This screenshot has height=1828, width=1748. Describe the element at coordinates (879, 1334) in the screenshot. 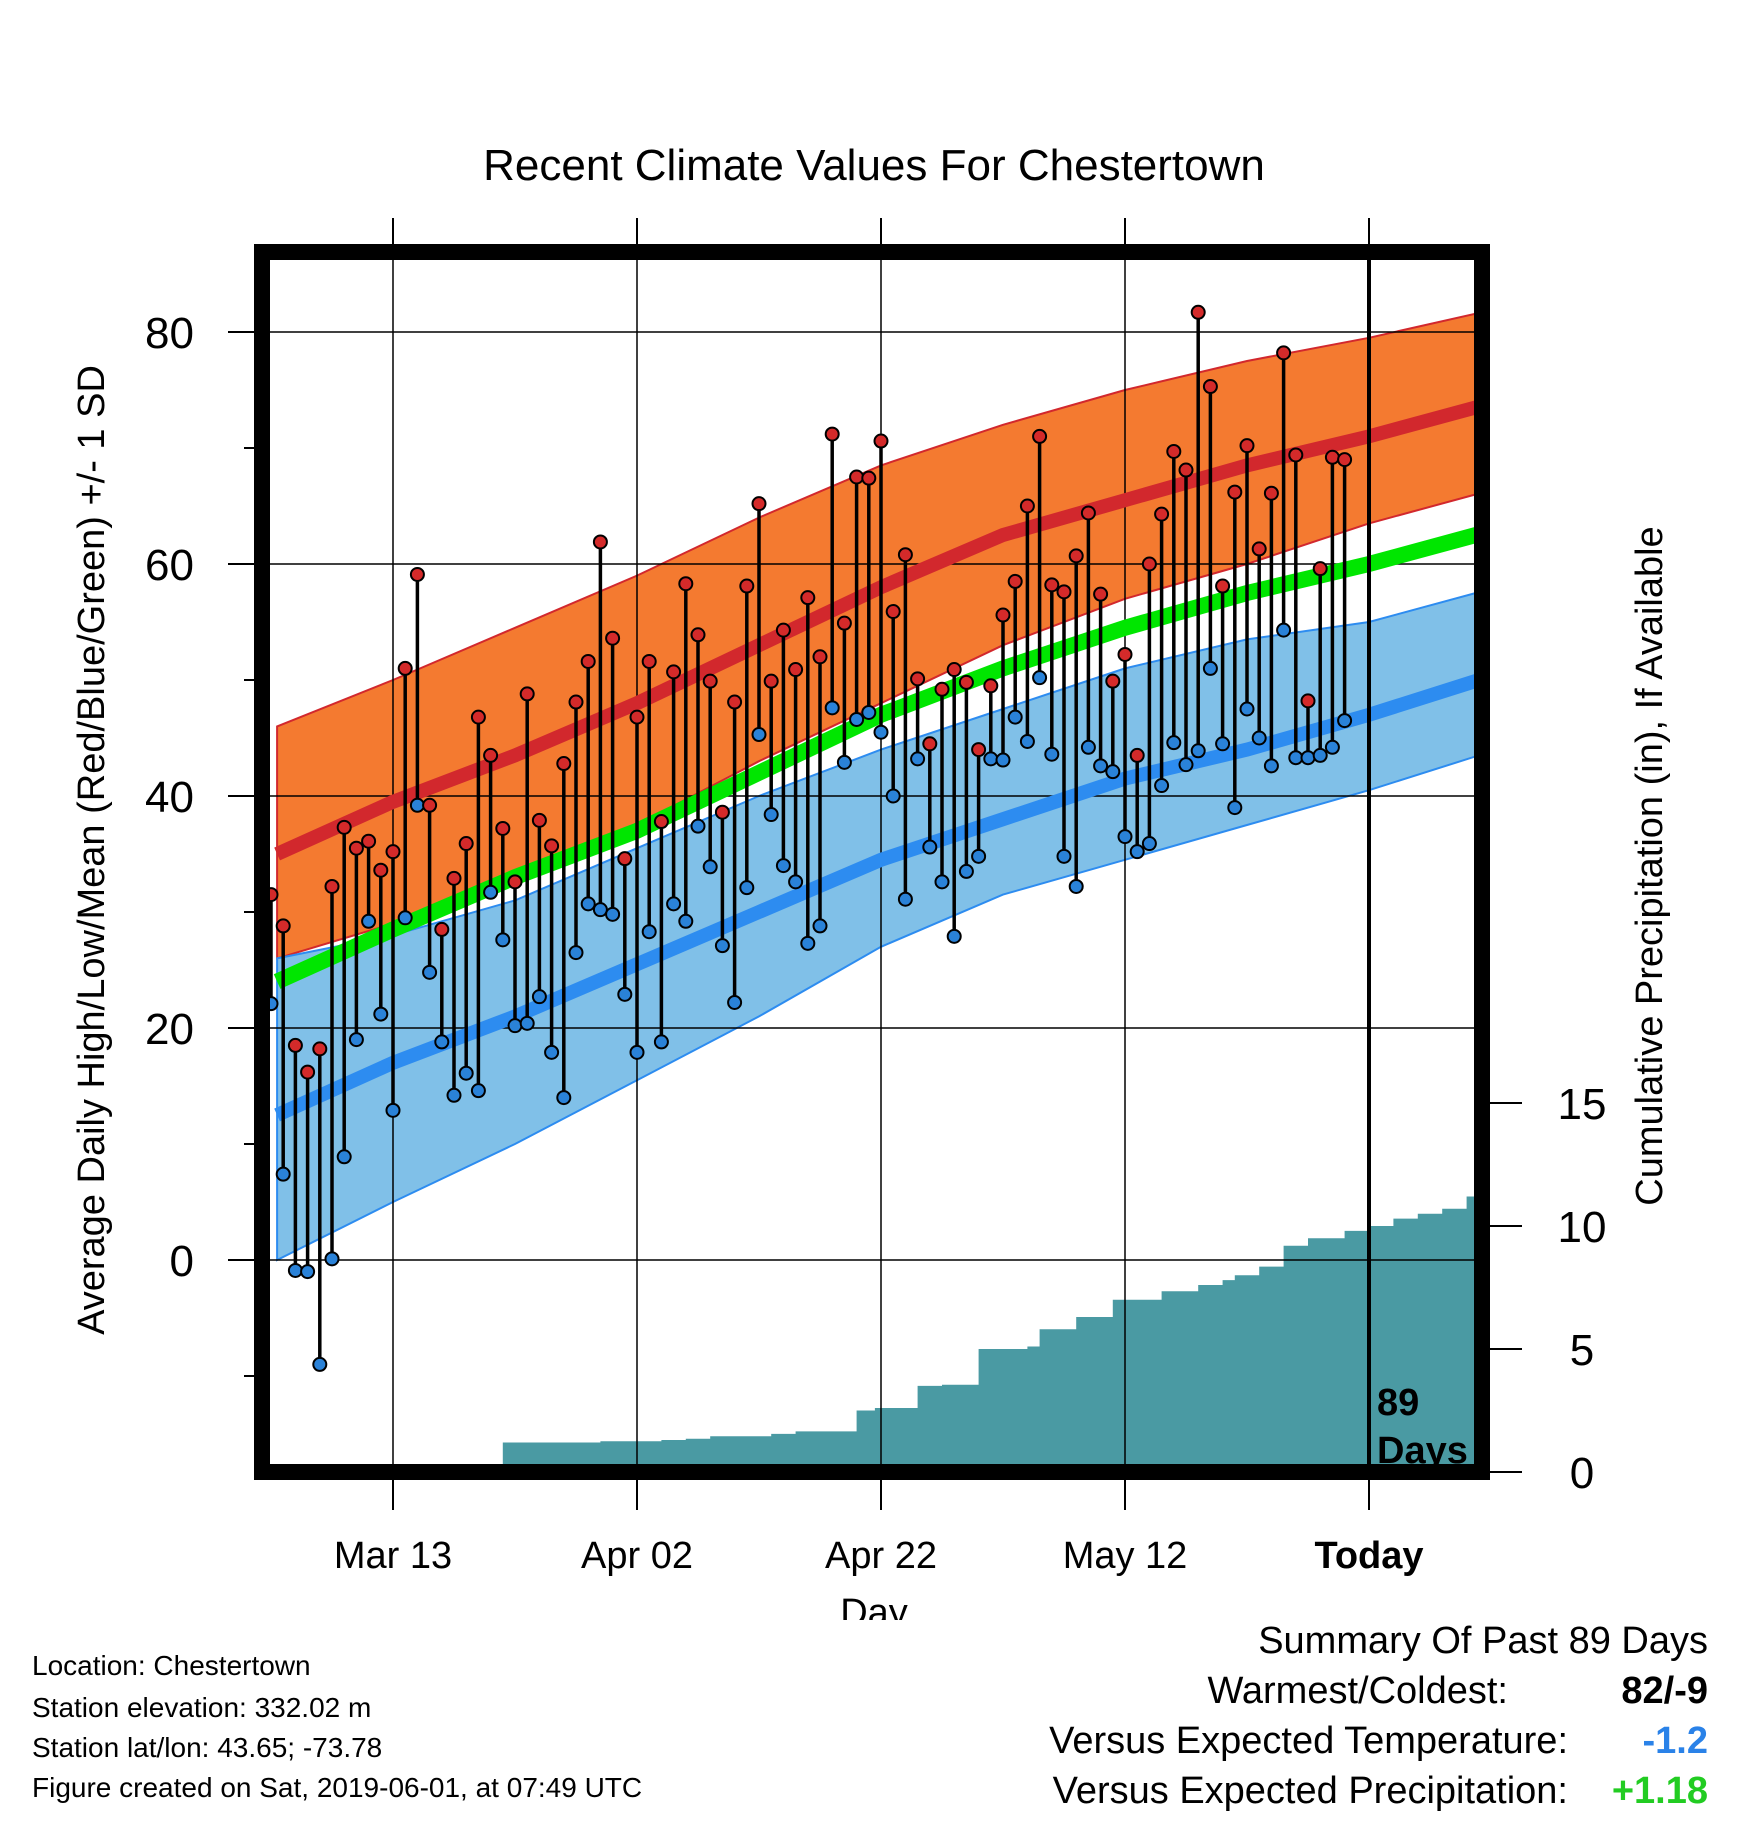

I see `cumulative-precipitation-area` at that location.